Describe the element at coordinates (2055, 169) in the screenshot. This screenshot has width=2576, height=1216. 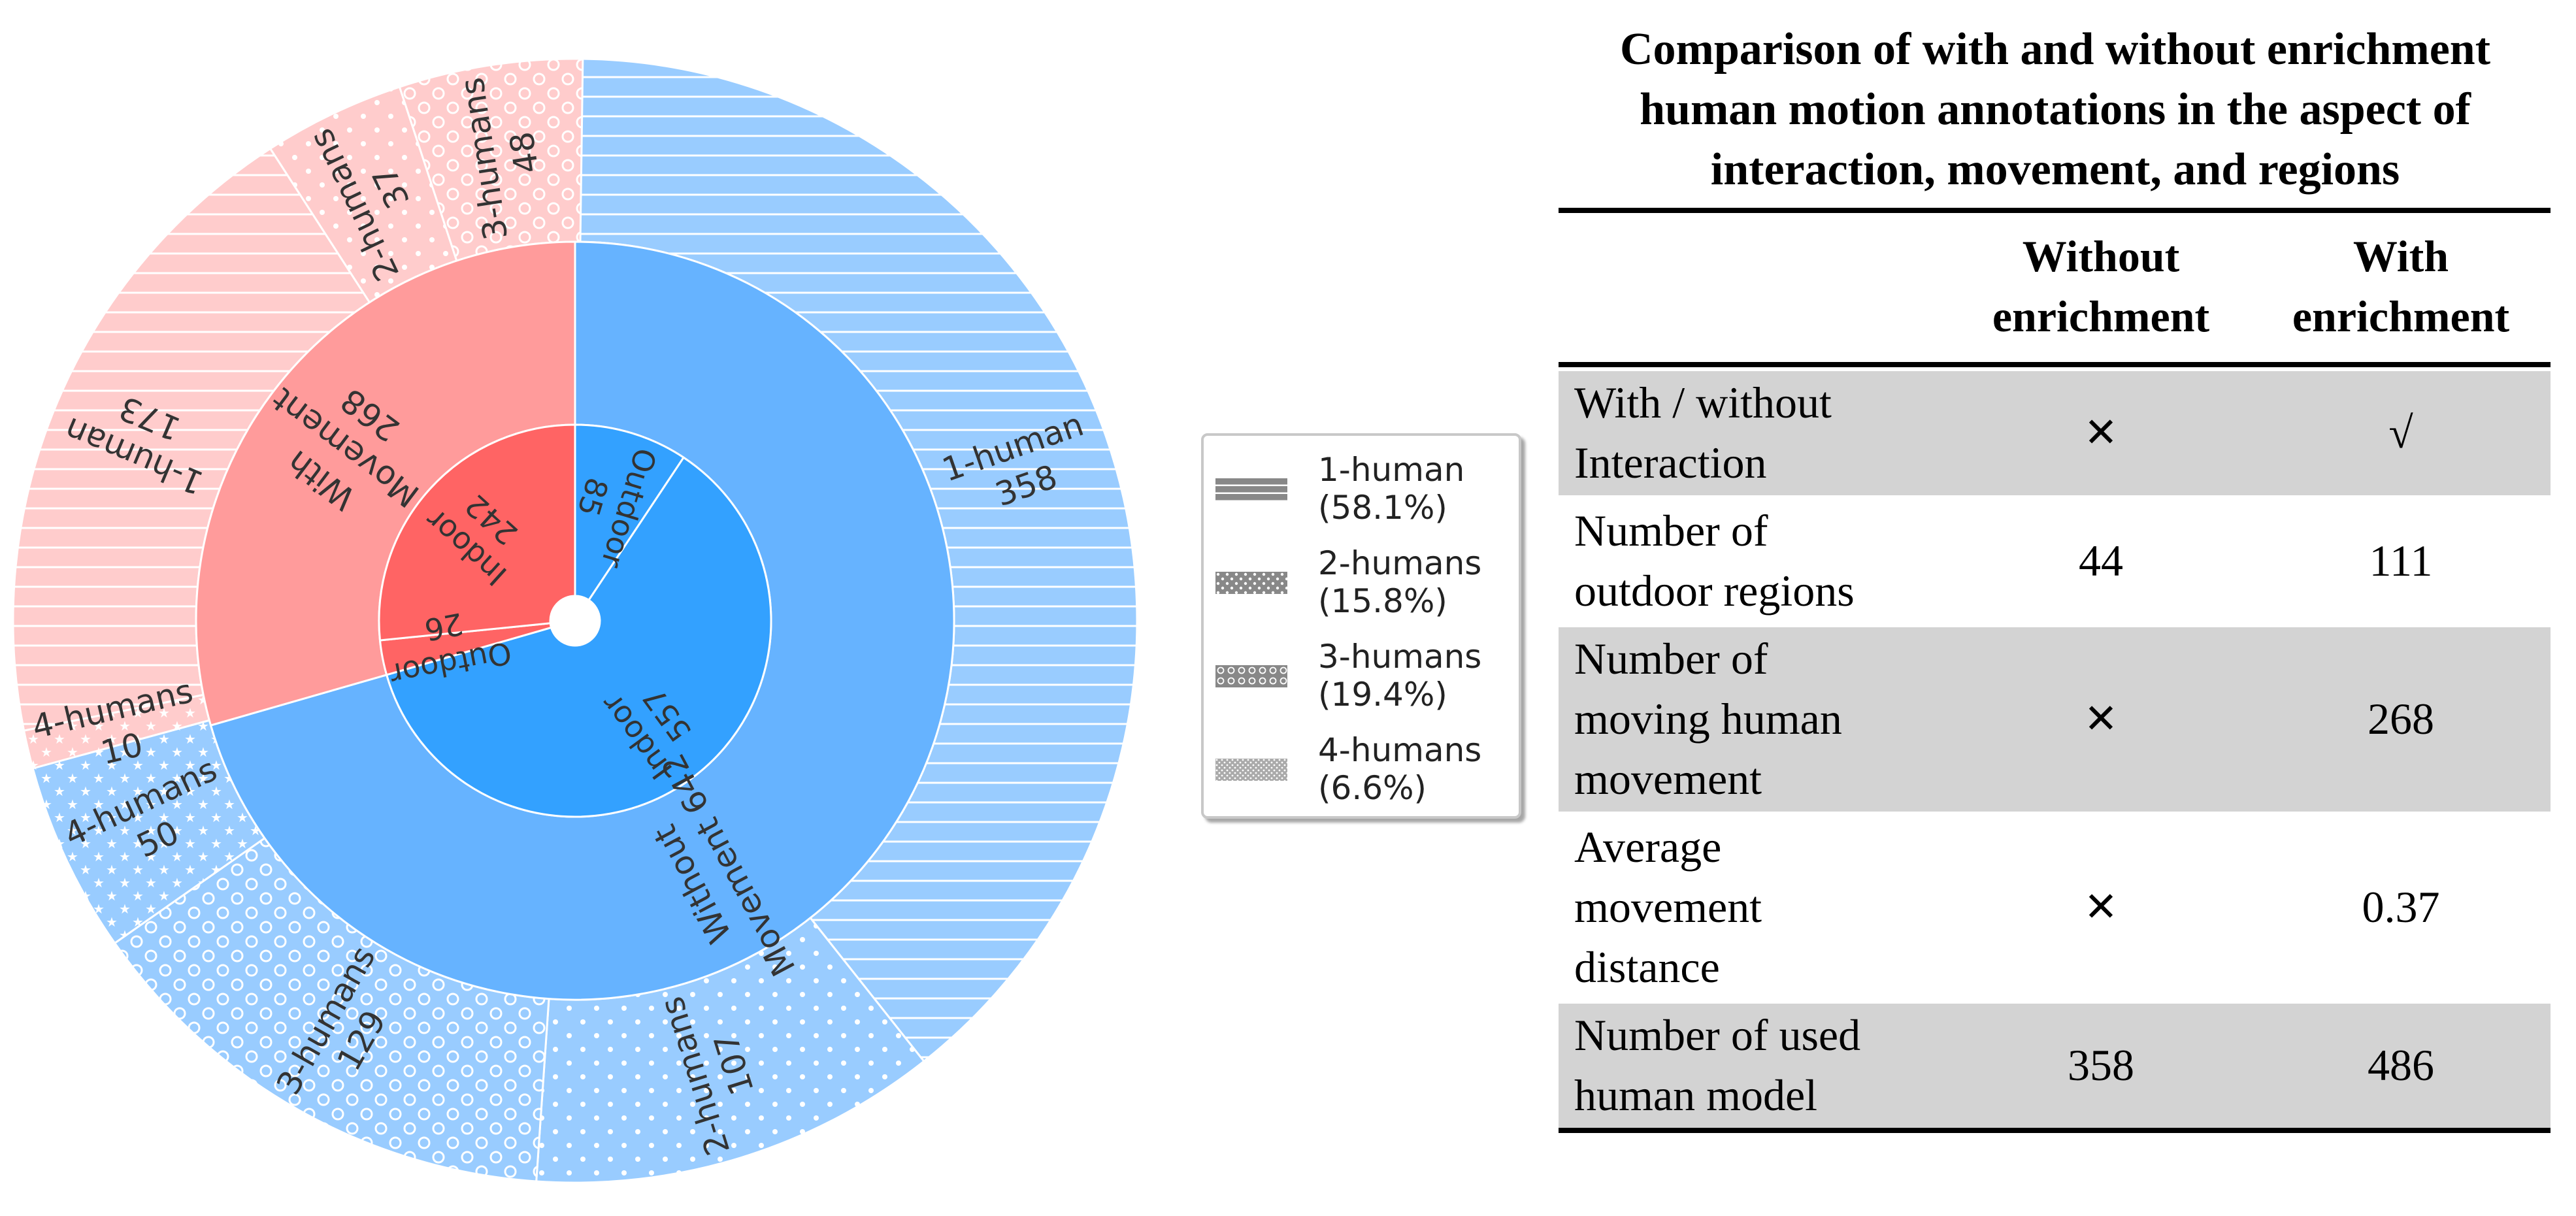
I see `table-title-line: interaction, movement, and regions` at that location.